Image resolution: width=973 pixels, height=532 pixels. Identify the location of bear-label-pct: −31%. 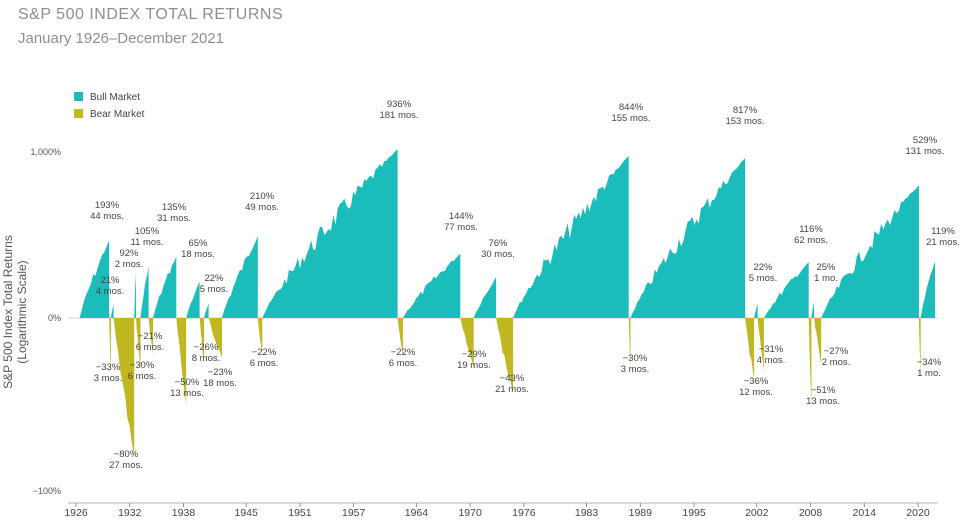
(771, 349).